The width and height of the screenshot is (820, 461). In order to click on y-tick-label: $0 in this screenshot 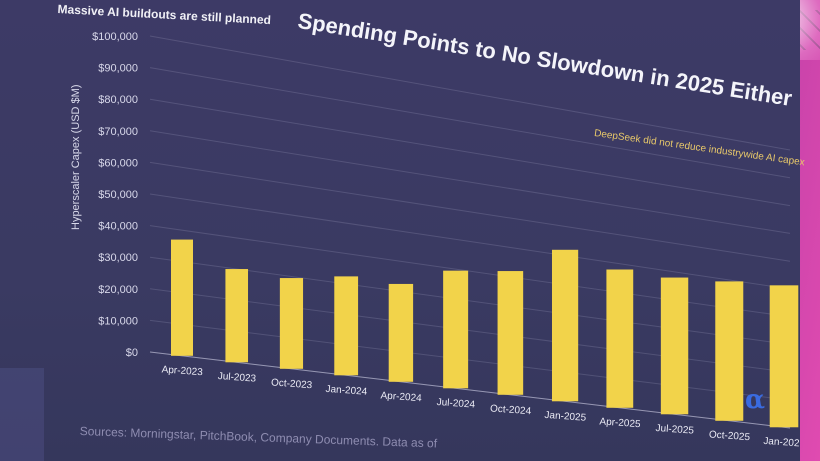, I will do `click(132, 353)`.